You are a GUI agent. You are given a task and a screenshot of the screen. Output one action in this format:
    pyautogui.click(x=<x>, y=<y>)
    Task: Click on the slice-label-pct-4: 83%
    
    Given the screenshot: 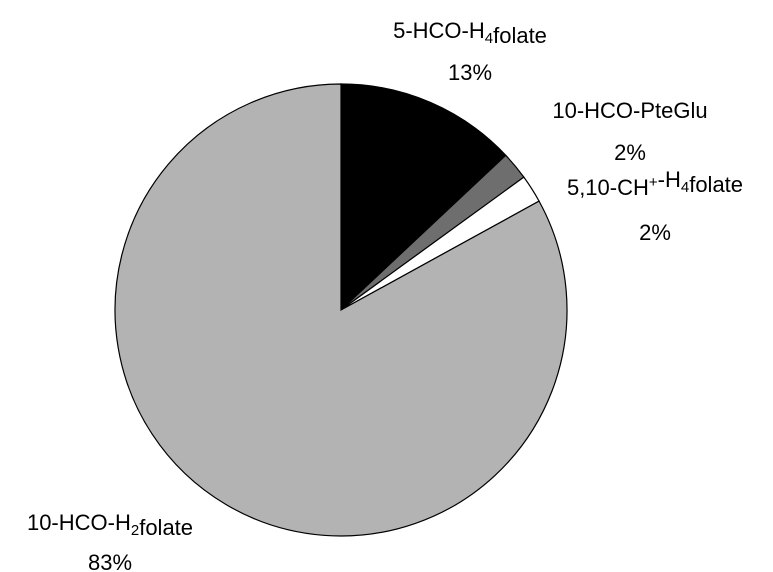 What is the action you would take?
    pyautogui.click(x=110, y=561)
    